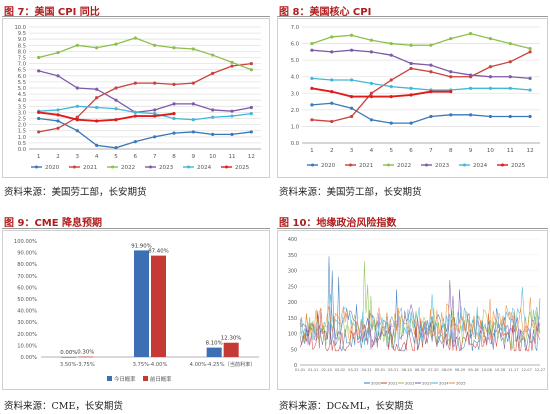 The width and height of the screenshot is (550, 414). I want to click on fig10-xtick-label: 11-17, so click(513, 370).